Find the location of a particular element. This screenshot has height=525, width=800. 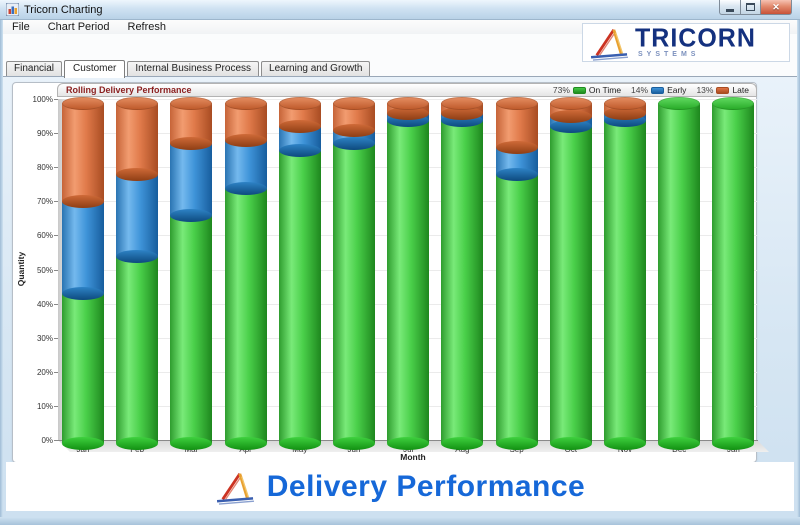

window-title: Tricorn Charting is located at coordinates (63, 9).